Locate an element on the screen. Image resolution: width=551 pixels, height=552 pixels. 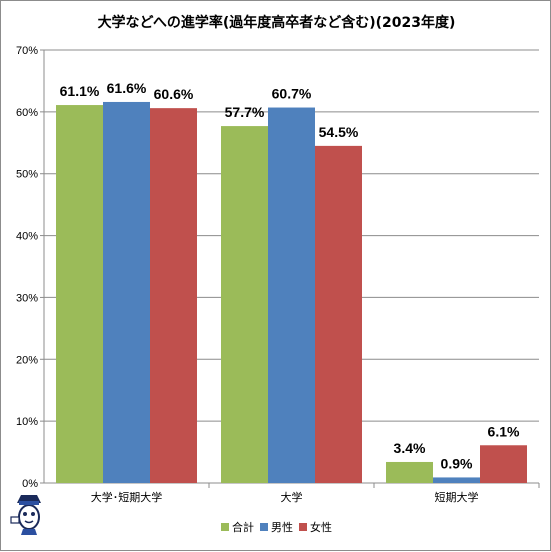
y-tick-label: 70% is located at coordinates (27, 51).